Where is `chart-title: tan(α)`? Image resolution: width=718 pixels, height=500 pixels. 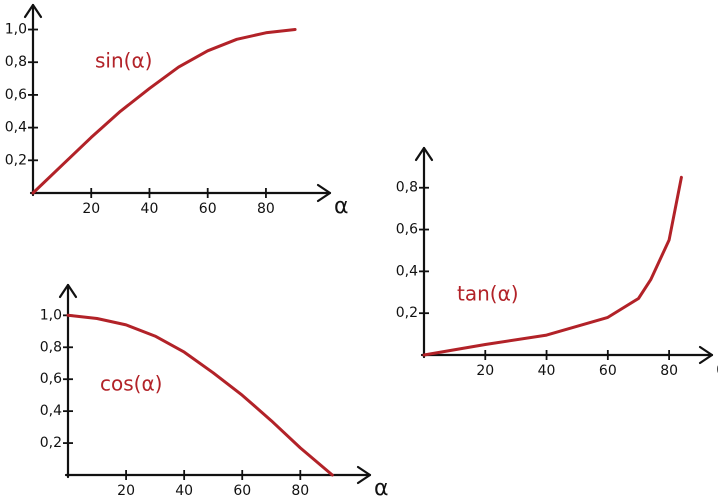 chart-title: tan(α) is located at coordinates (488, 294).